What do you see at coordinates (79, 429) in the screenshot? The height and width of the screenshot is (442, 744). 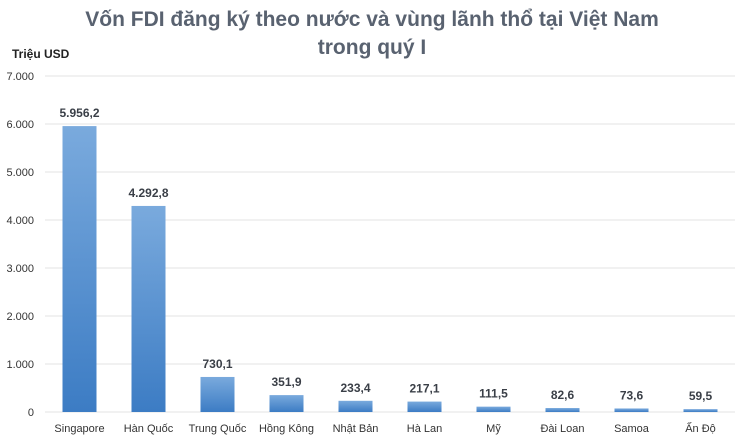 I see `x-tick-label: Singapore` at bounding box center [79, 429].